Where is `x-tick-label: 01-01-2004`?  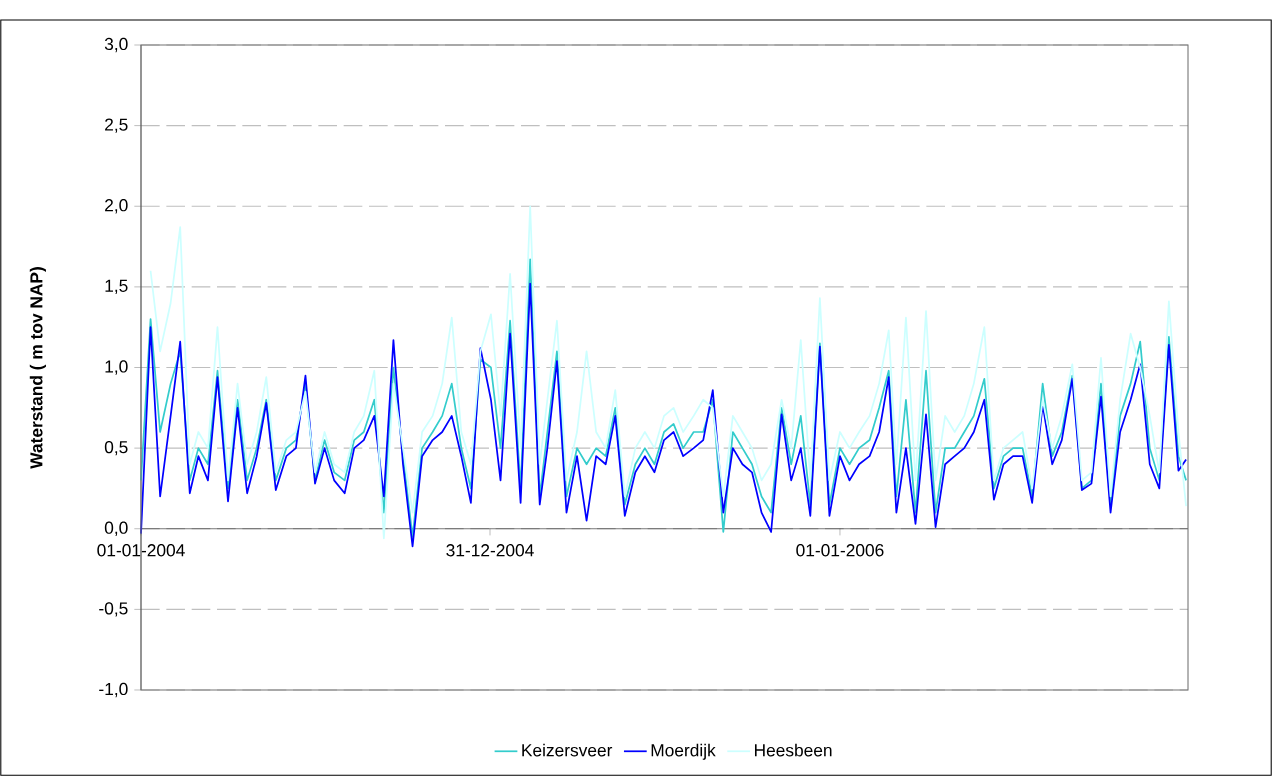 x-tick-label: 01-01-2004 is located at coordinates (141, 550).